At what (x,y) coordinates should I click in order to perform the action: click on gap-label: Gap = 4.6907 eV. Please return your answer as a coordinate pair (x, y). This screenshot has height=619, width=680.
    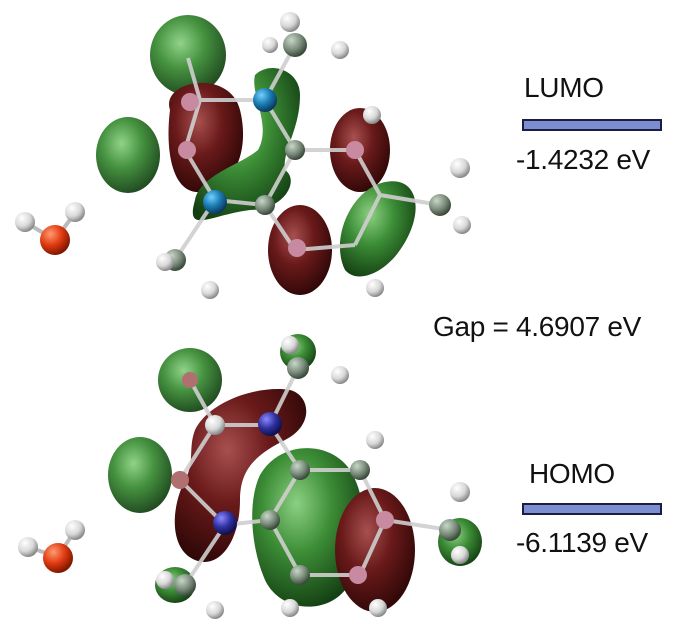
    Looking at the image, I should click on (537, 326).